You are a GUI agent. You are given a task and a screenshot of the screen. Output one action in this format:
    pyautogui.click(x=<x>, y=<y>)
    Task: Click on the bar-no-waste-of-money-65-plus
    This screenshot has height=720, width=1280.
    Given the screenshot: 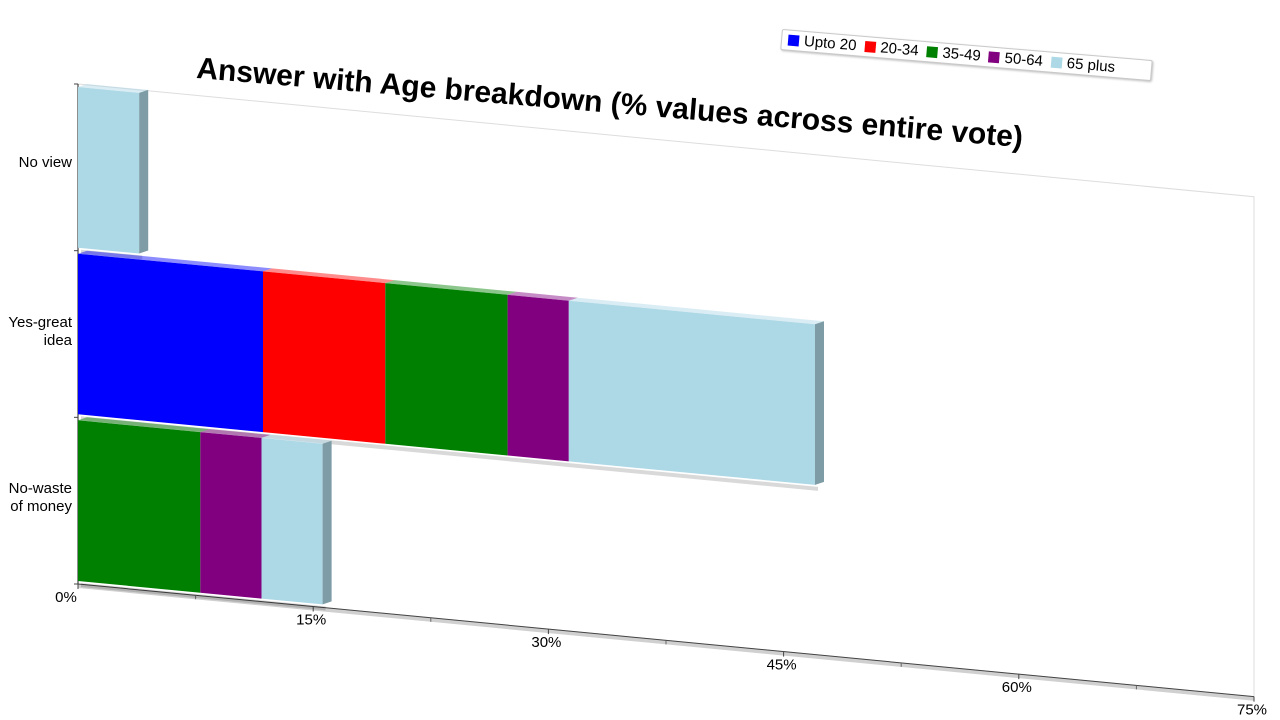 What is the action you would take?
    pyautogui.click(x=292, y=521)
    